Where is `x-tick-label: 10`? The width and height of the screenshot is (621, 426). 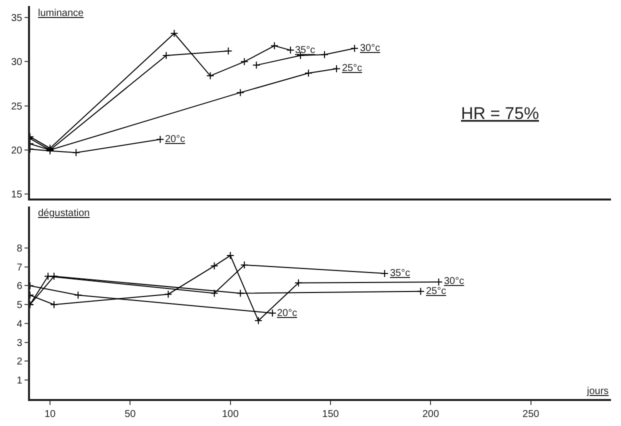
x-tick-label: 10 is located at coordinates (50, 414).